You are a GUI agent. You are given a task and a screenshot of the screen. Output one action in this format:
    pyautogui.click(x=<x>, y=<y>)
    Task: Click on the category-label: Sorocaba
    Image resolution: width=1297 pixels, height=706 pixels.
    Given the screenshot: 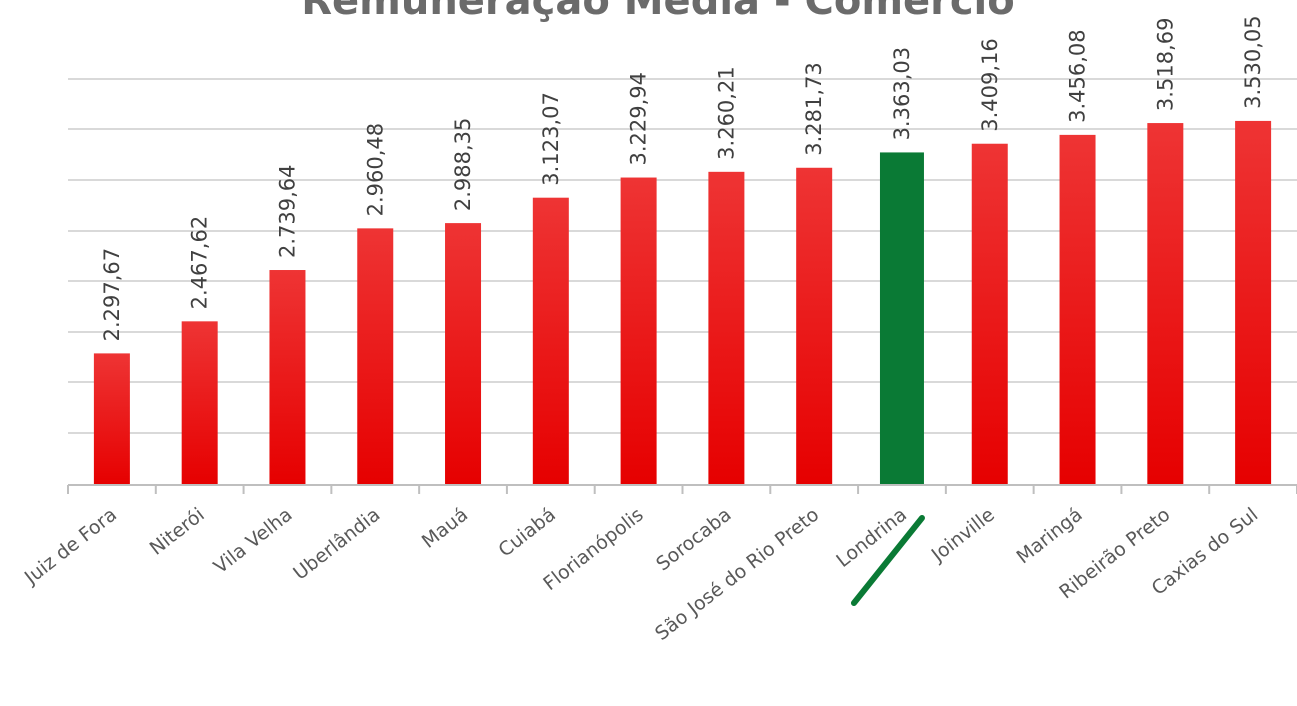 What is the action you would take?
    pyautogui.click(x=693, y=540)
    